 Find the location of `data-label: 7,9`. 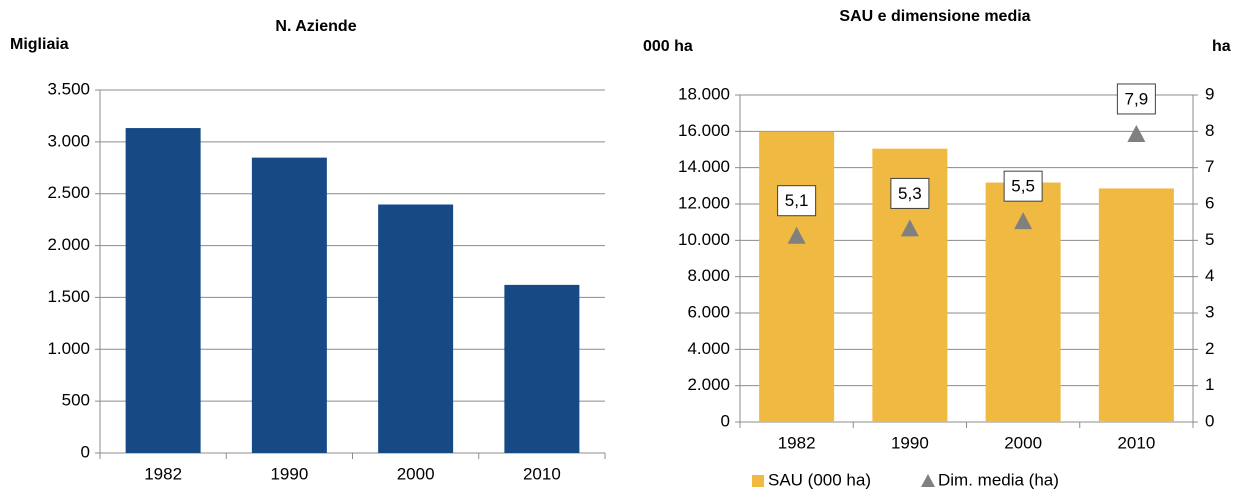

data-label: 7,9 is located at coordinates (1137, 98).